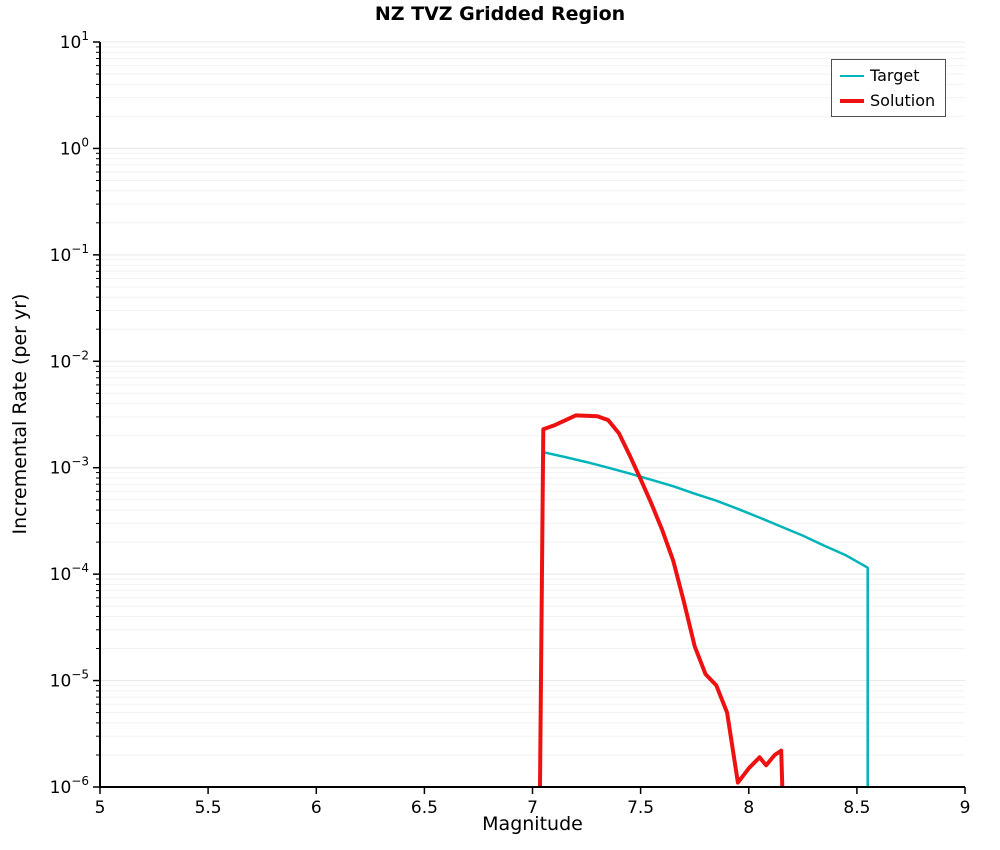 The height and width of the screenshot is (850, 1000). Describe the element at coordinates (889, 88) in the screenshot. I see `legend: Target Solution` at that location.